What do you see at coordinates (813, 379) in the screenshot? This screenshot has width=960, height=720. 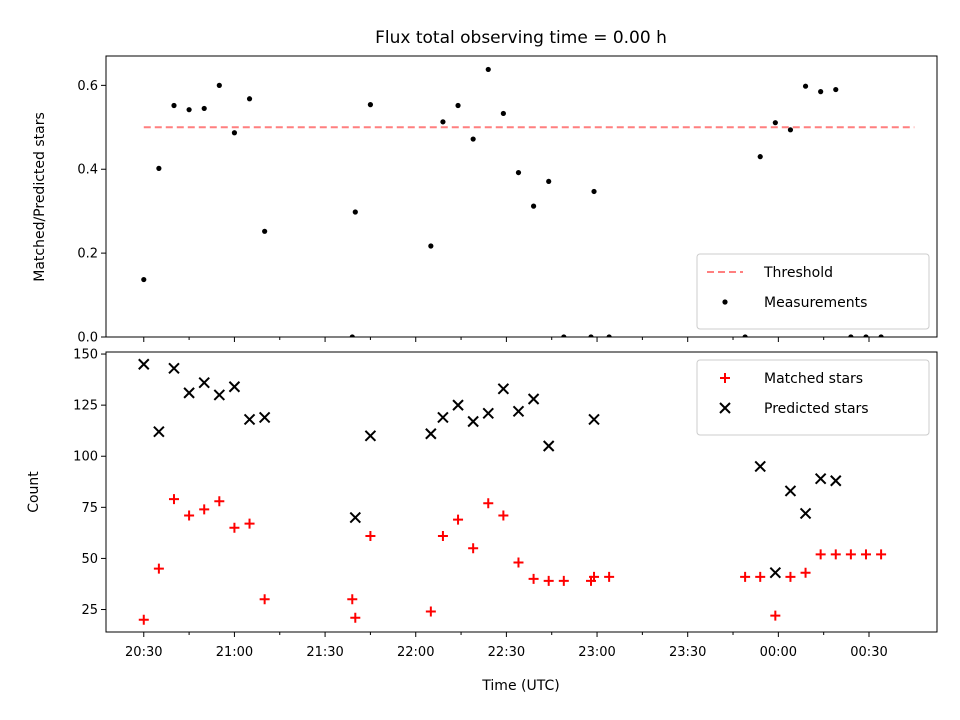 I see `legend-label: Matched stars` at bounding box center [813, 379].